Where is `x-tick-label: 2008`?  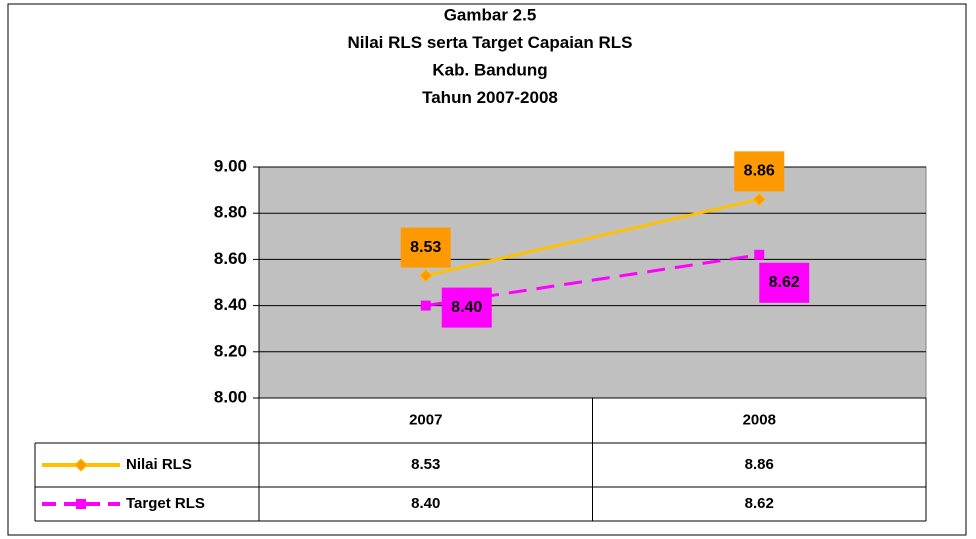
x-tick-label: 2008 is located at coordinates (759, 419).